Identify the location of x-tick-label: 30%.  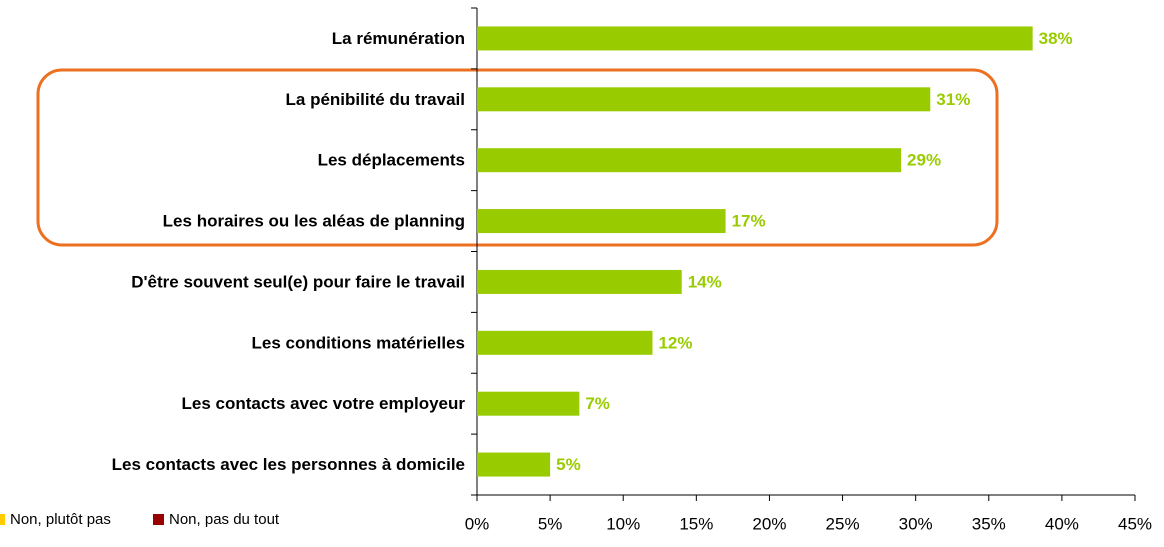
(916, 523).